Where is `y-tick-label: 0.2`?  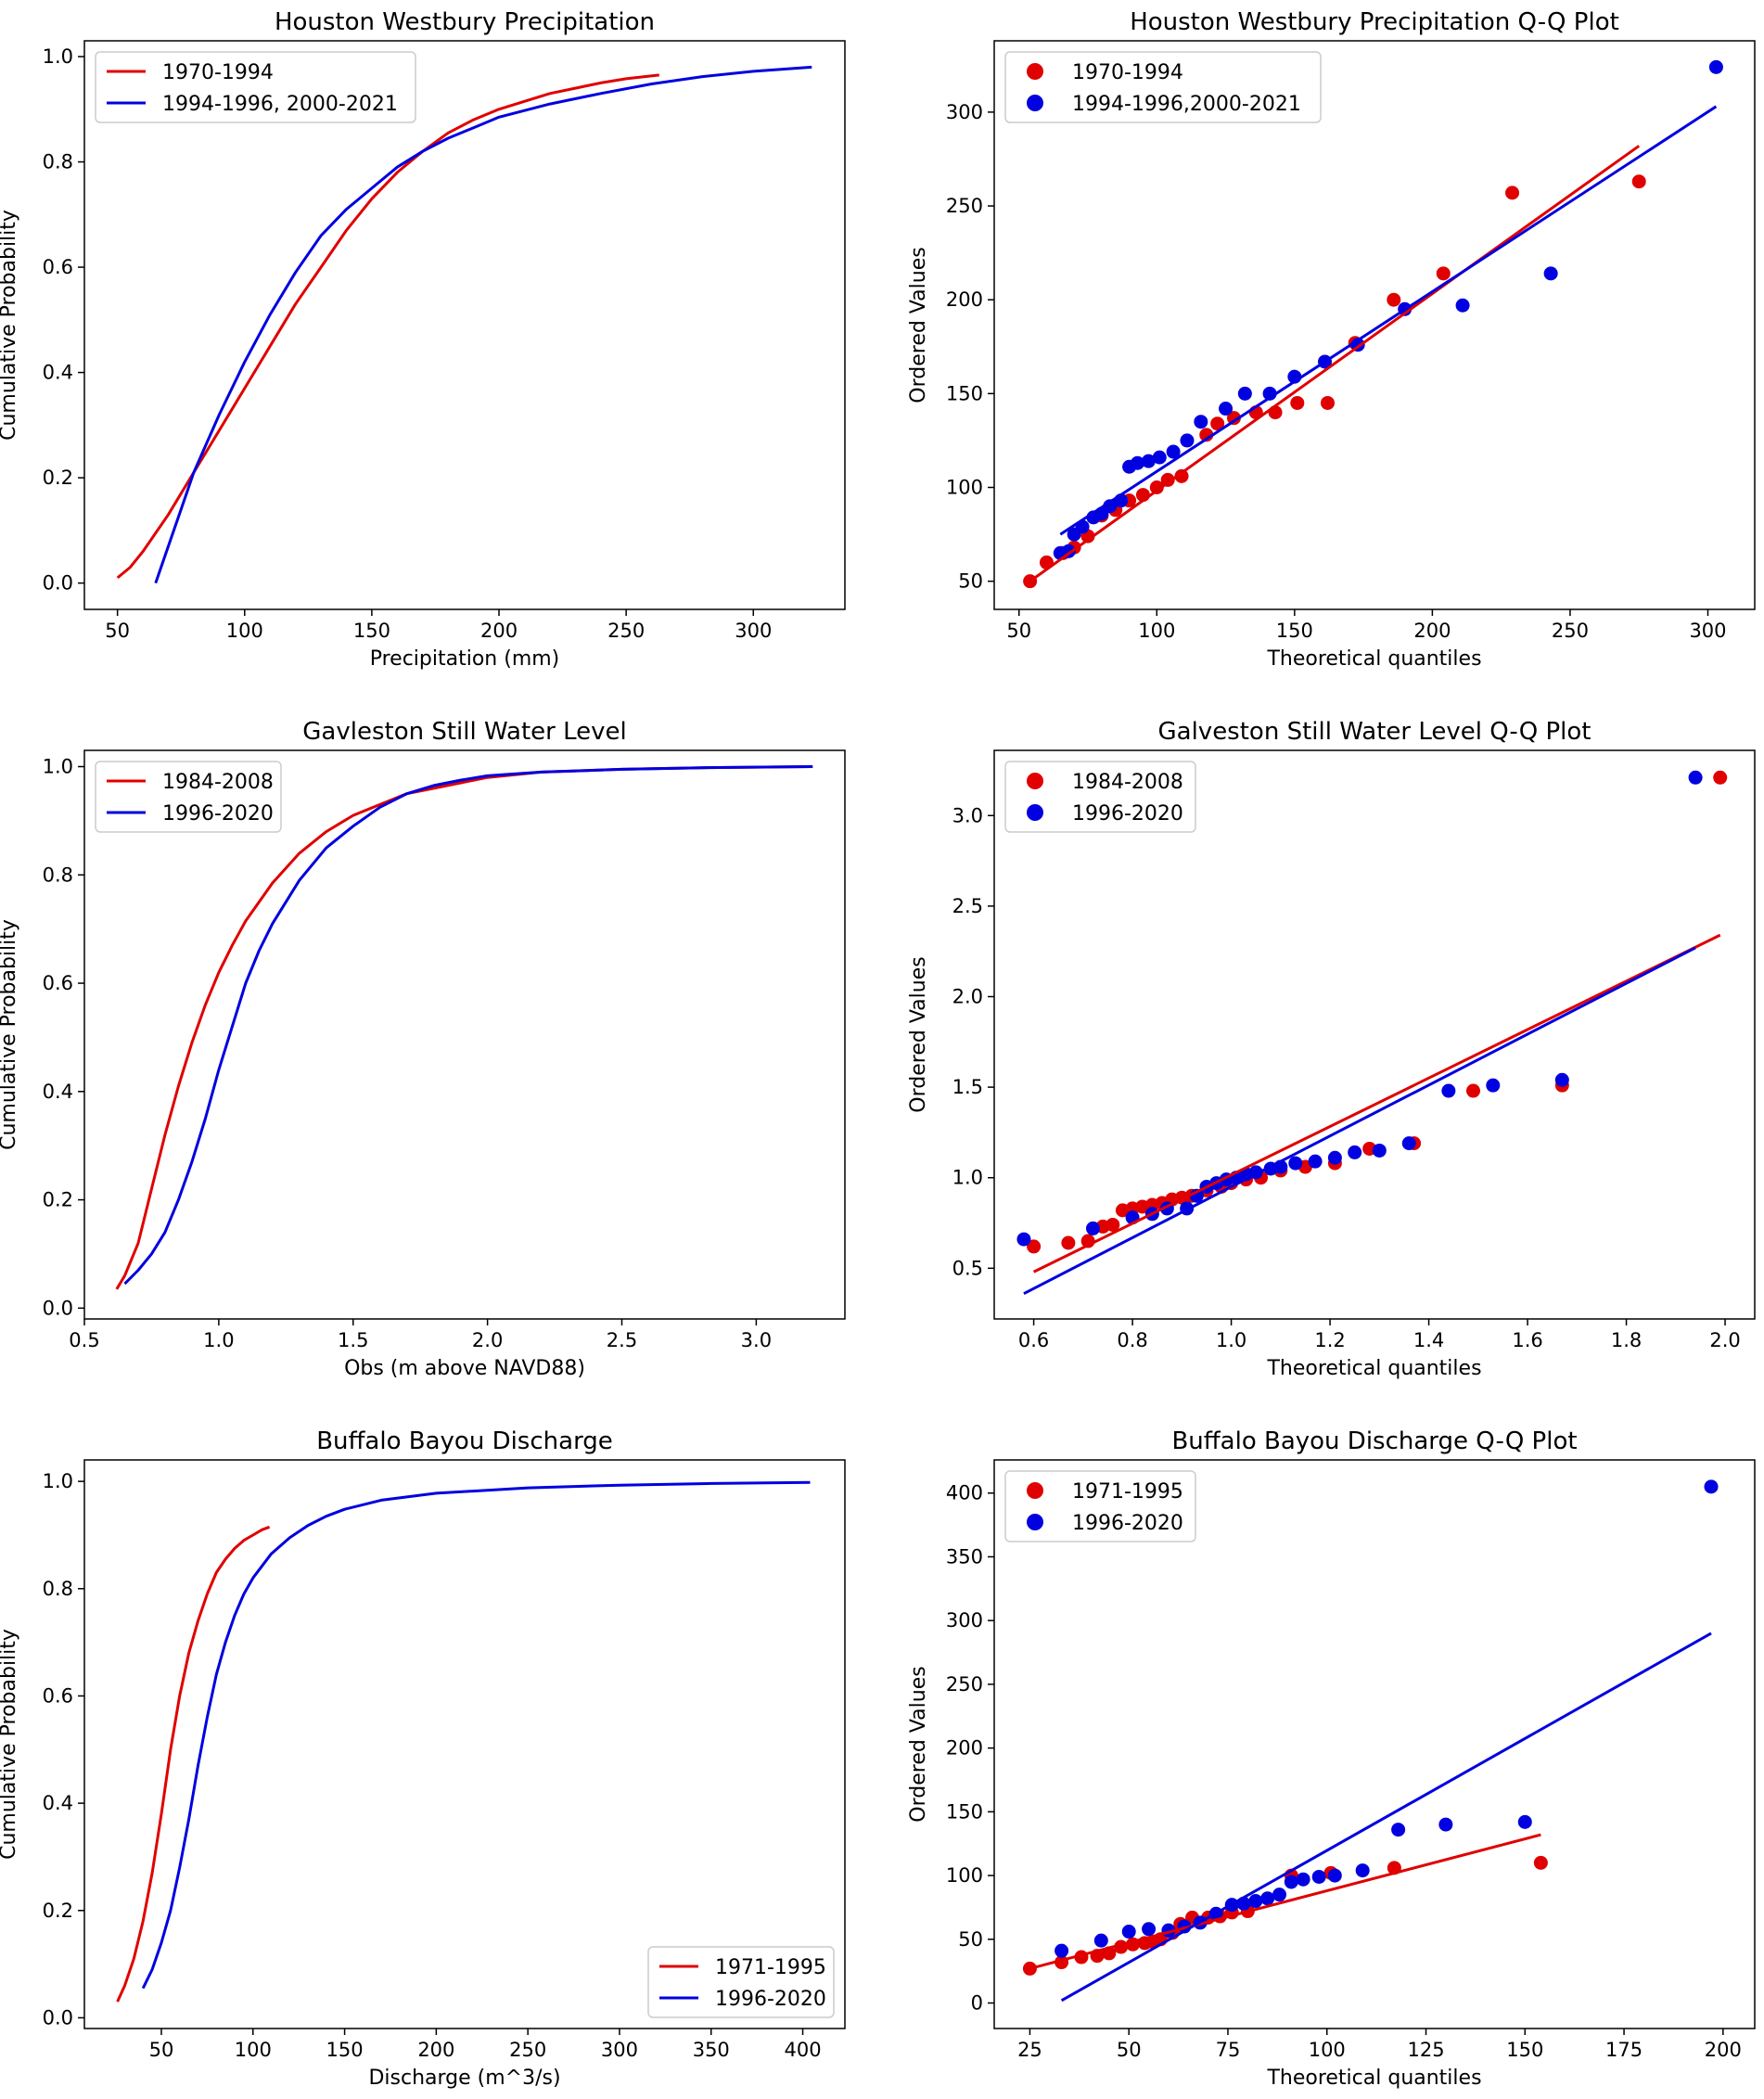
y-tick-label: 0.2 is located at coordinates (58, 1200).